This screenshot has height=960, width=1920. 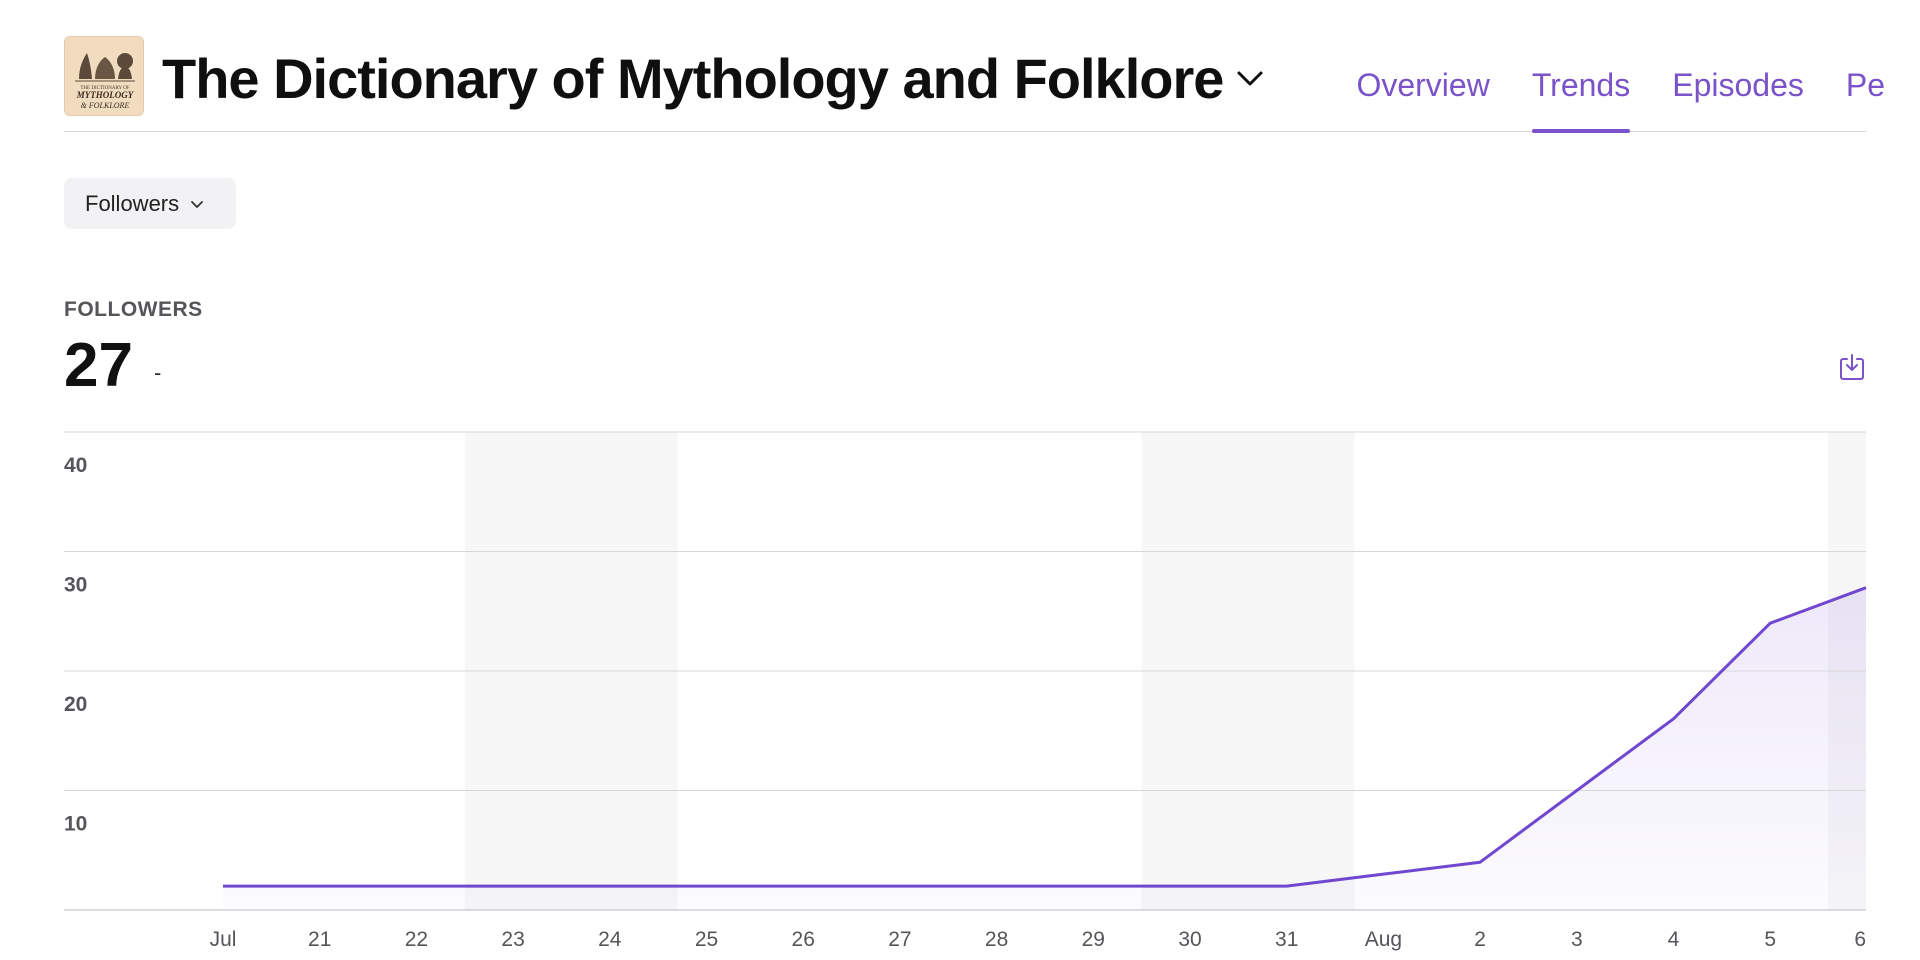 What do you see at coordinates (132, 203) in the screenshot?
I see `metric-dropdown-label: Followers` at bounding box center [132, 203].